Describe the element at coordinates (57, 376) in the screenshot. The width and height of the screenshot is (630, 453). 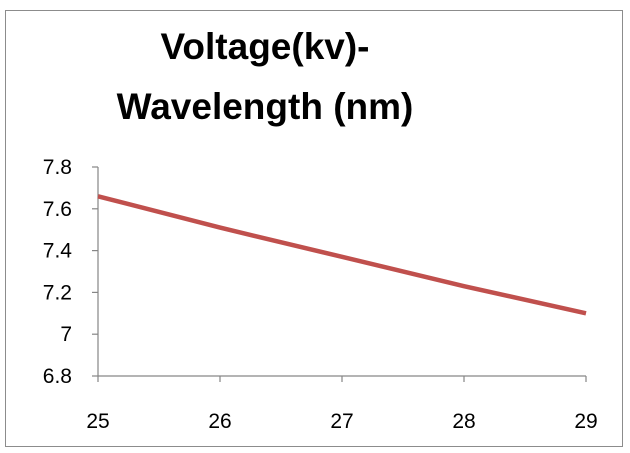
I see `y-tick-label: 6.8` at that location.